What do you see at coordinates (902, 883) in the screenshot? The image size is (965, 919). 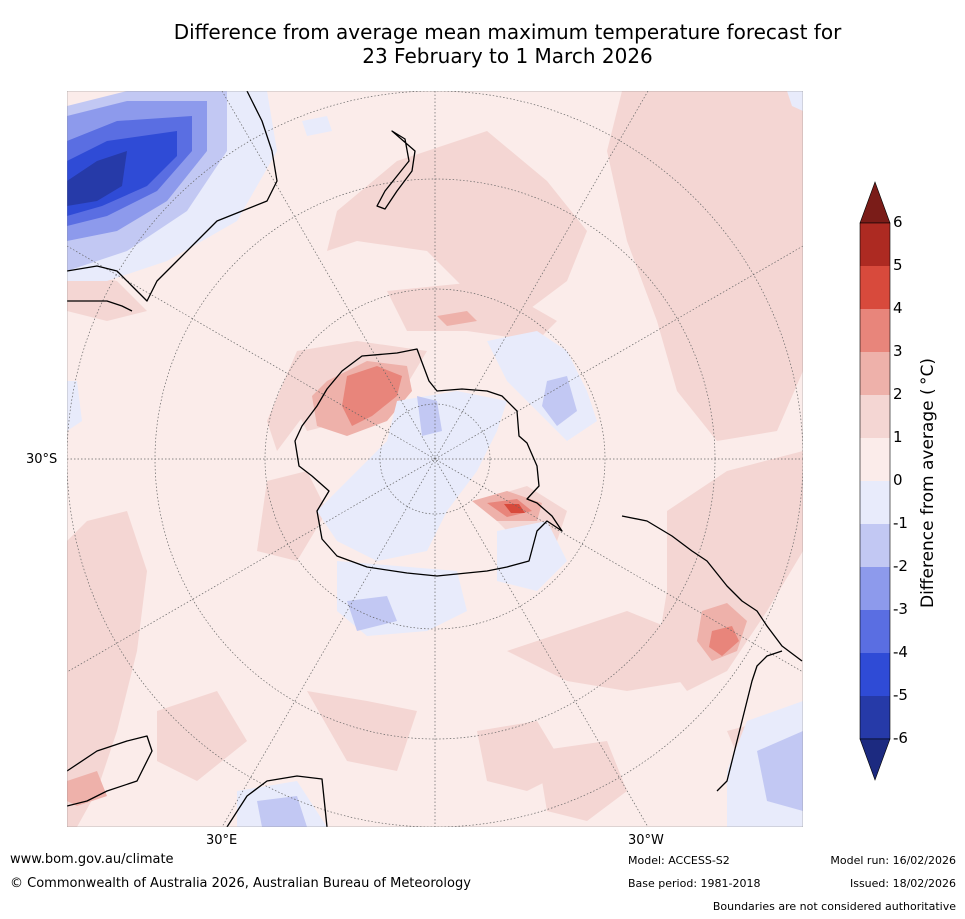 I see `issued-text: Issued: 18/02/2026` at bounding box center [902, 883].